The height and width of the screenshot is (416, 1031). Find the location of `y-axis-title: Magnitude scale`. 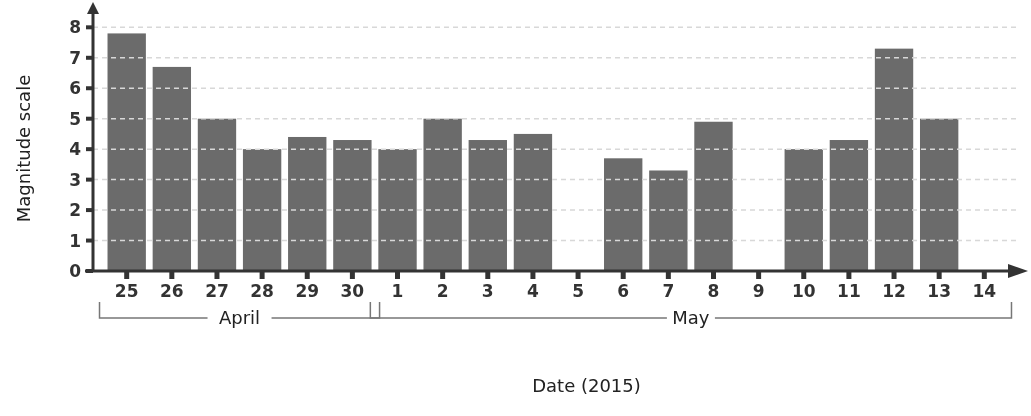

y-axis-title: Magnitude scale is located at coordinates (23, 148).